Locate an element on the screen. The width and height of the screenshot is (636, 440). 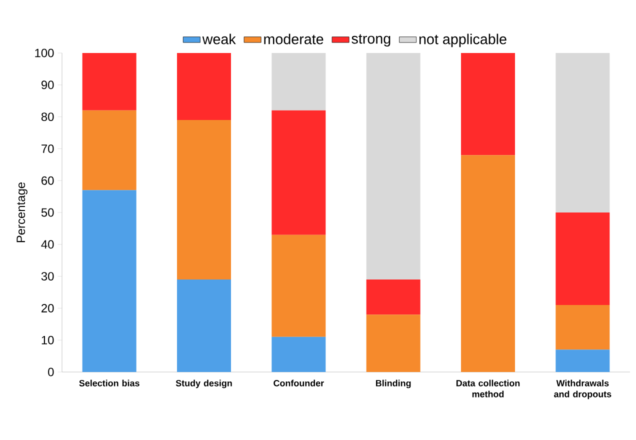
legend-label: strong is located at coordinates (371, 40).